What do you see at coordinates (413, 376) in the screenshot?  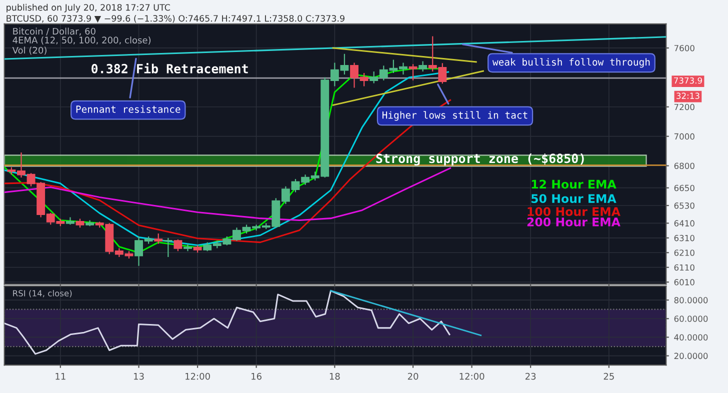 I see `x-tick-label: 20` at bounding box center [413, 376].